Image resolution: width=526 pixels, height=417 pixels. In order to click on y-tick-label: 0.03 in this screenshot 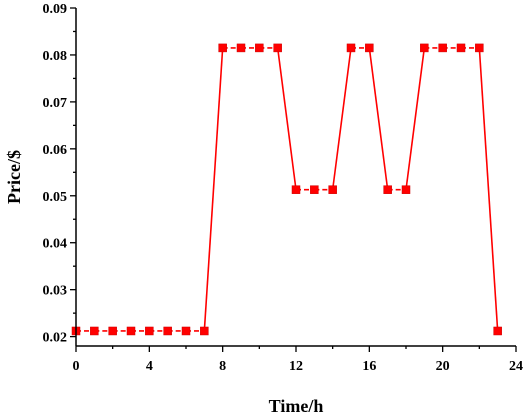, I will do `click(55, 291)`.